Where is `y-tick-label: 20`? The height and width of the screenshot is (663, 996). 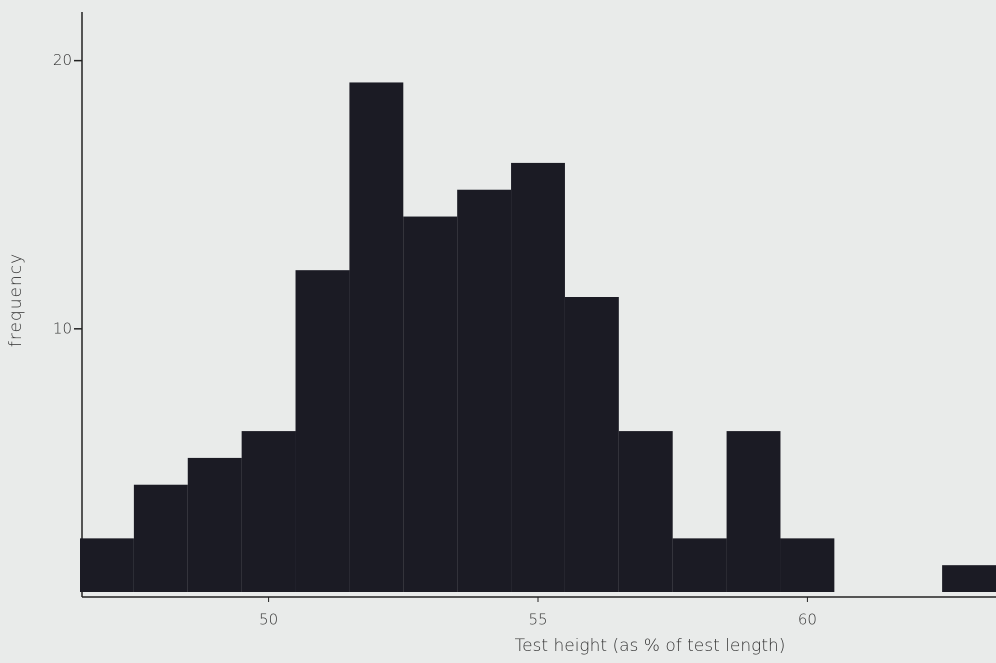
y-tick-label: 20 is located at coordinates (62, 60).